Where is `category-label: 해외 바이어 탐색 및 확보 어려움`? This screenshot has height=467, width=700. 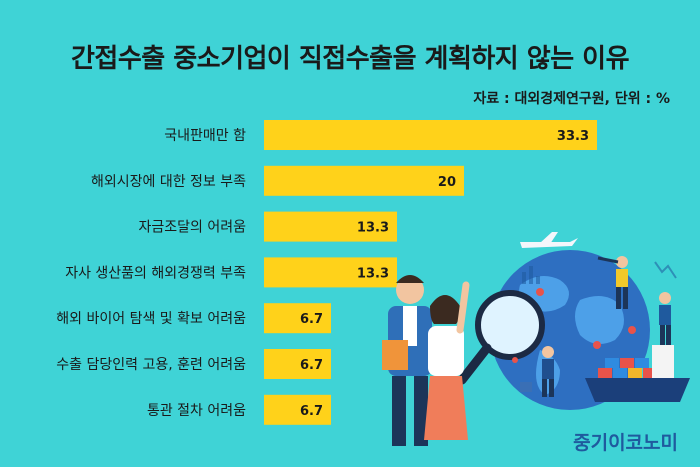 category-label: 해외 바이어 탐색 및 확보 어려움 is located at coordinates (151, 319).